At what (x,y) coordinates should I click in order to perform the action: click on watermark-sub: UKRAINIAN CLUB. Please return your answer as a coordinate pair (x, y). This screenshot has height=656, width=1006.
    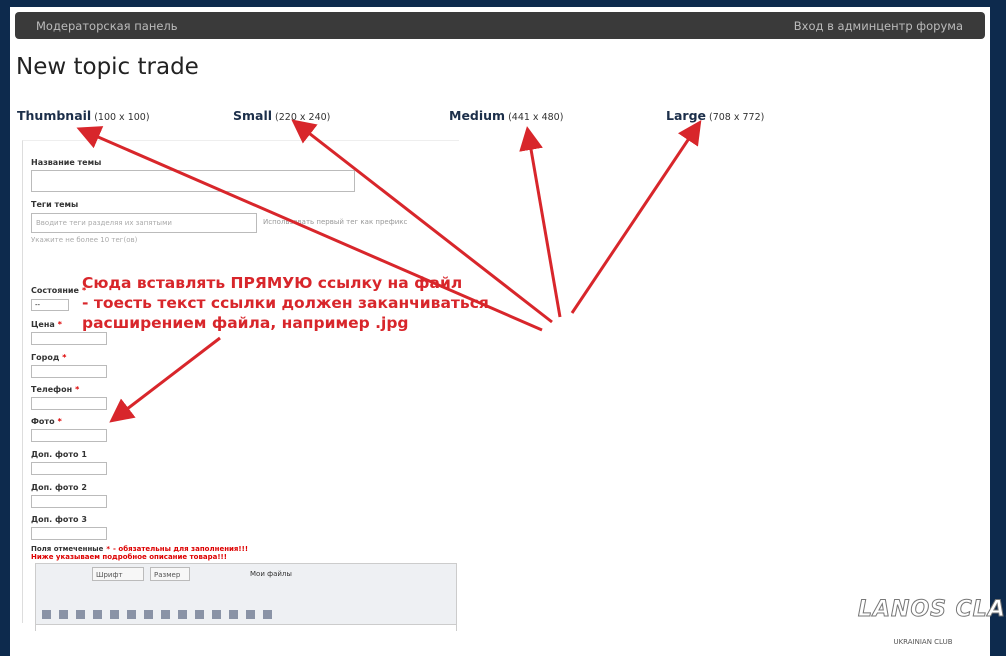
    Looking at the image, I should click on (923, 642).